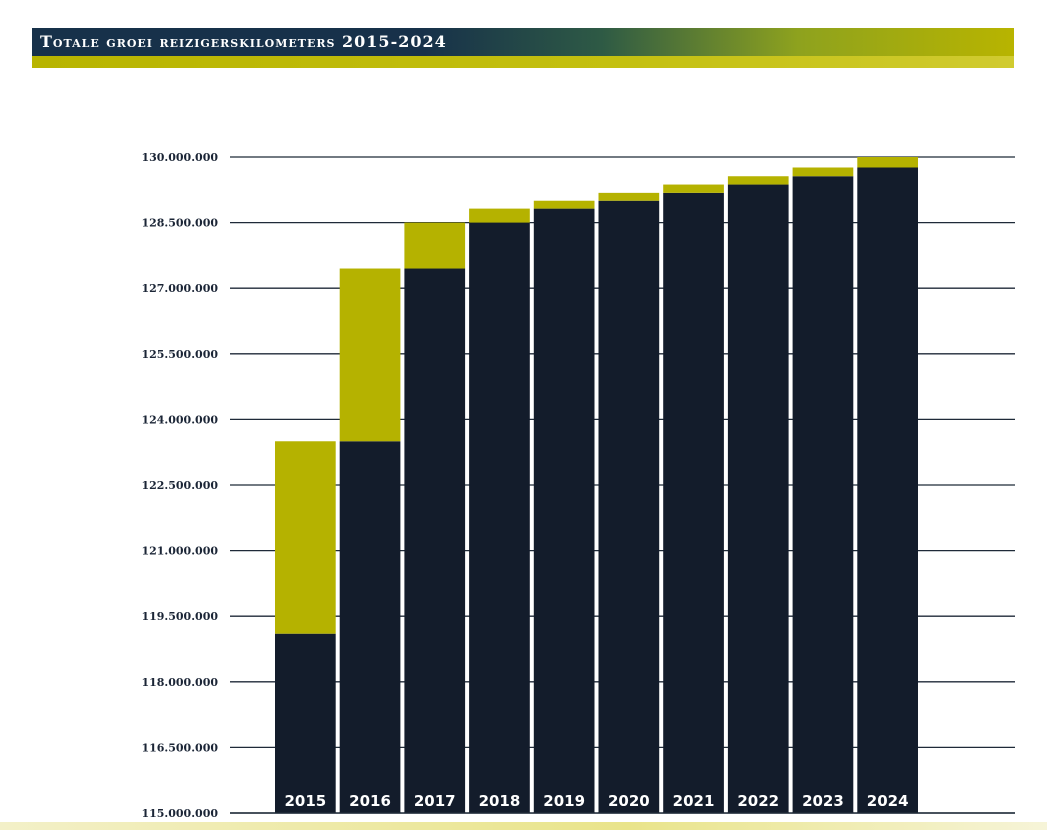  Describe the element at coordinates (499, 215) in the screenshot. I see `bar-growth-2018` at that location.